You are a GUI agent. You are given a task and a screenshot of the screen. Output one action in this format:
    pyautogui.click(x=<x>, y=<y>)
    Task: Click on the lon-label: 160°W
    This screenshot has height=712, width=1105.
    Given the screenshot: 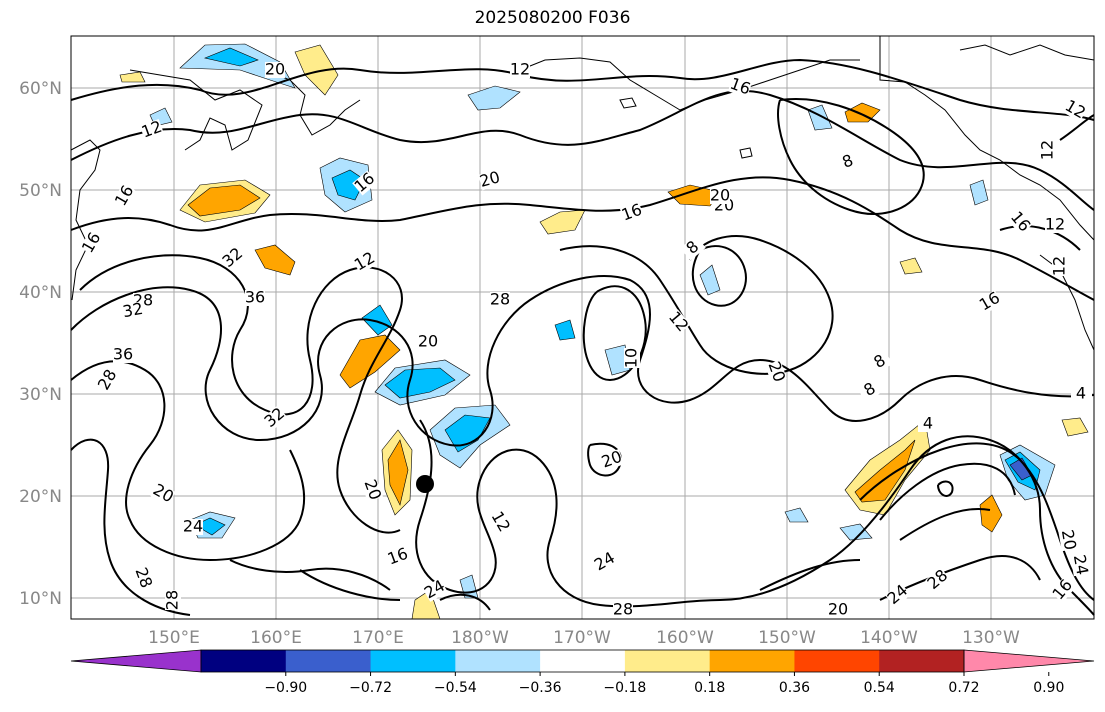 What is the action you would take?
    pyautogui.click(x=685, y=638)
    